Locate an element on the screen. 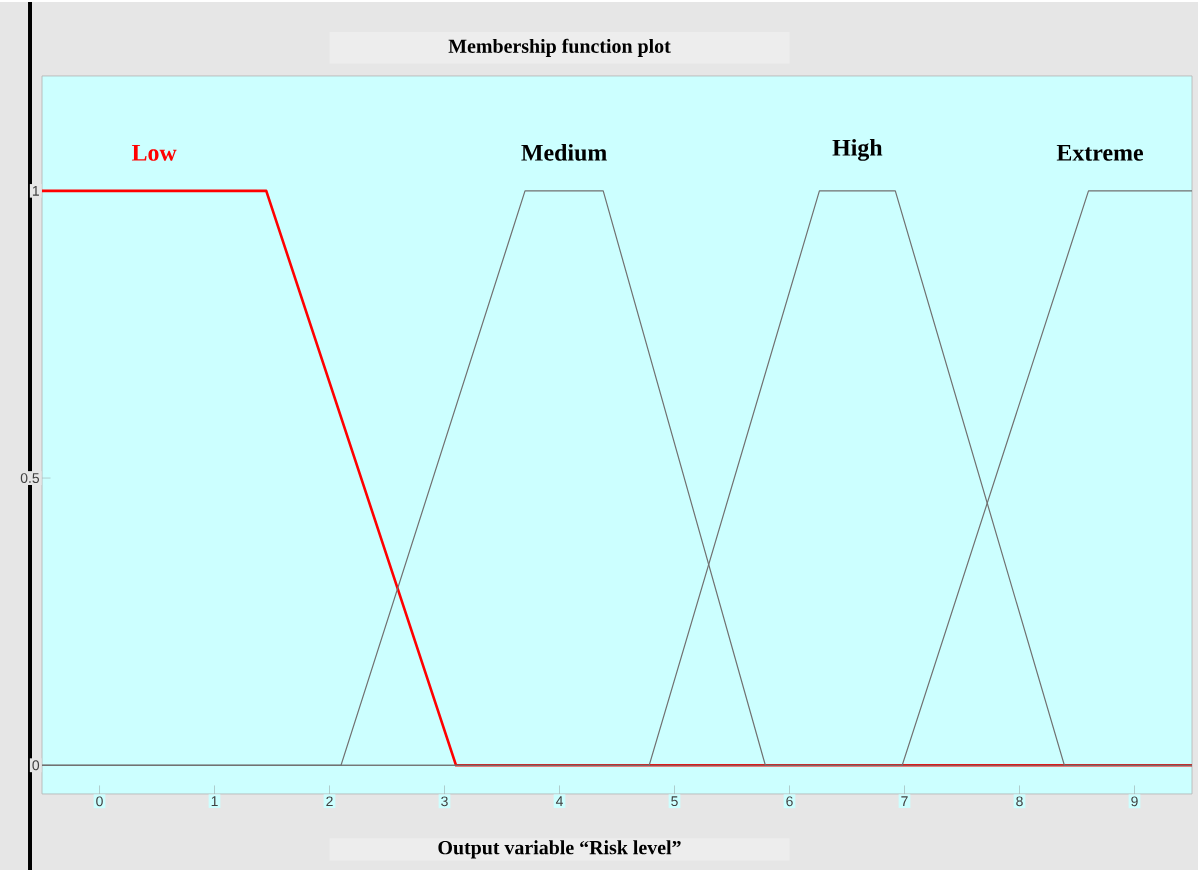 This screenshot has width=1198, height=872. chart-title: Membership function plot is located at coordinates (559, 47).